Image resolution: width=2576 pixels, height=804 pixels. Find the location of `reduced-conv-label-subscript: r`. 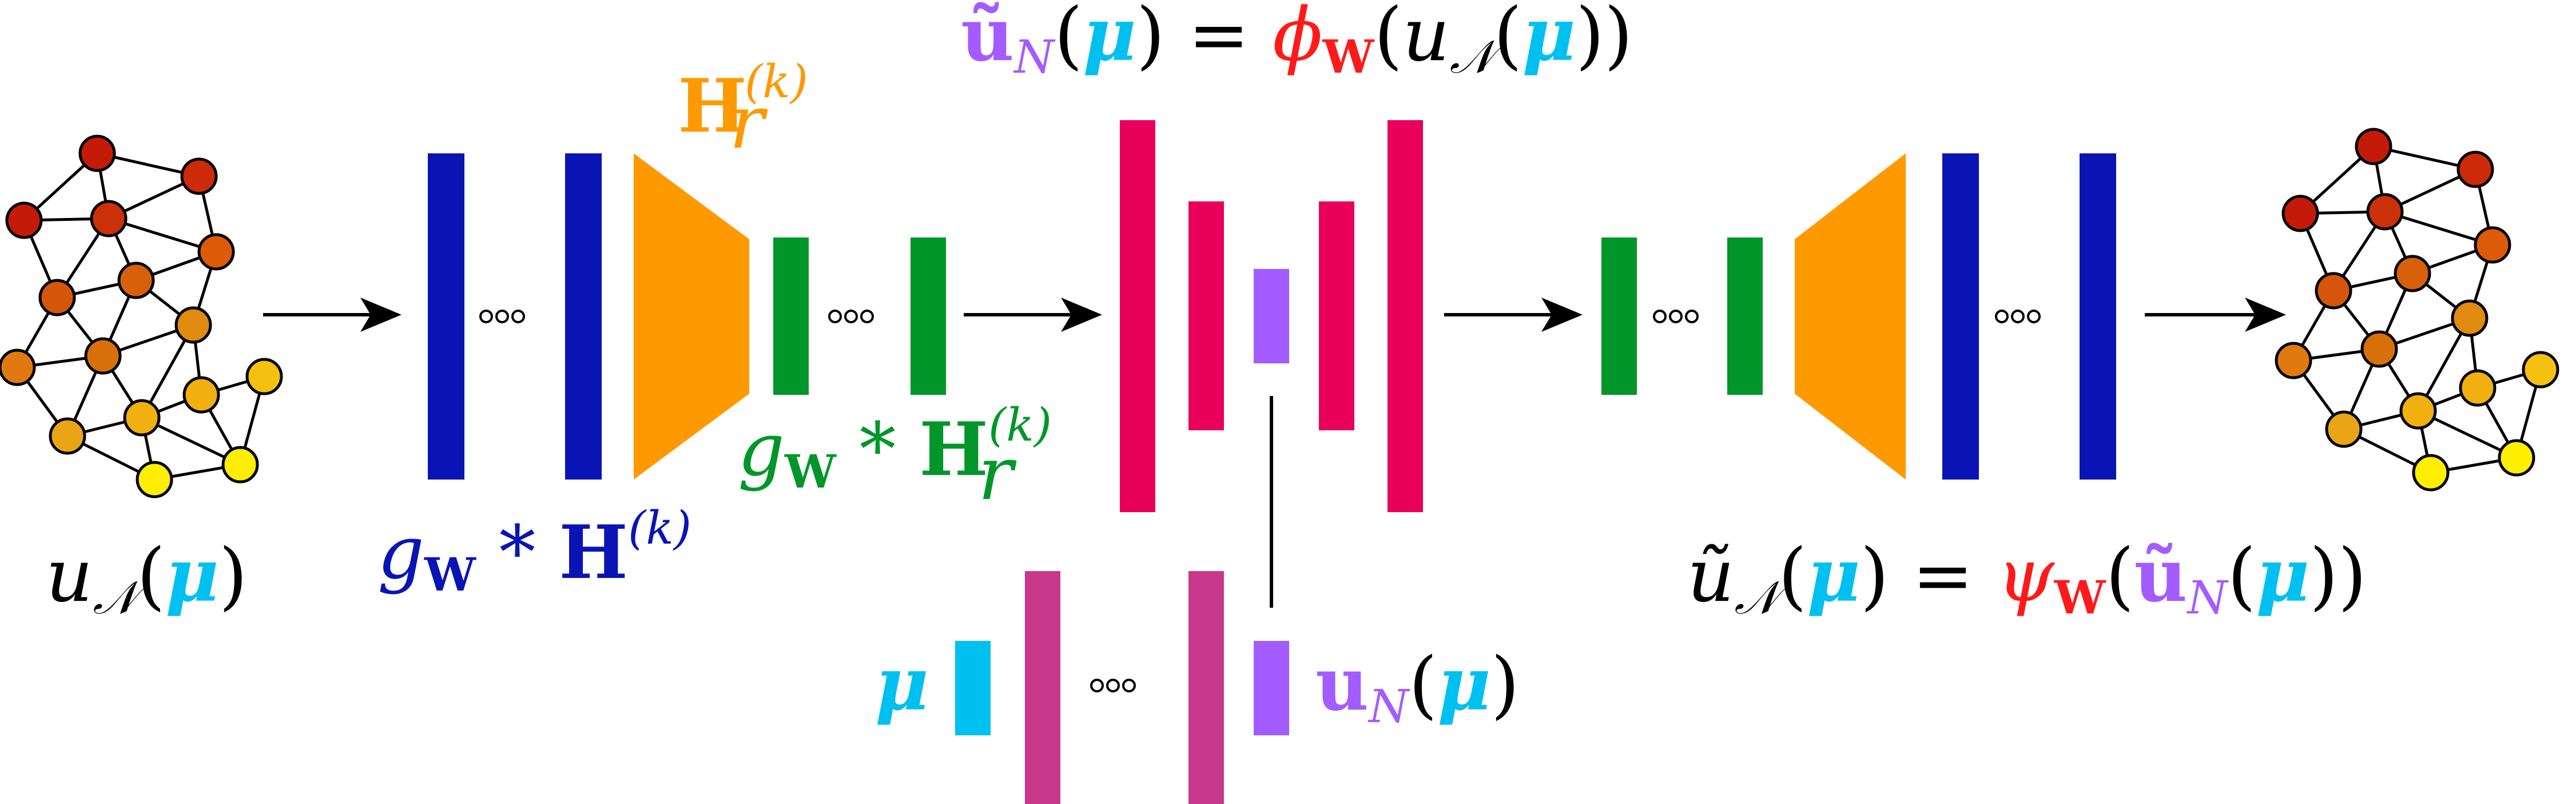

reduced-conv-label-subscript: r is located at coordinates (997, 474).